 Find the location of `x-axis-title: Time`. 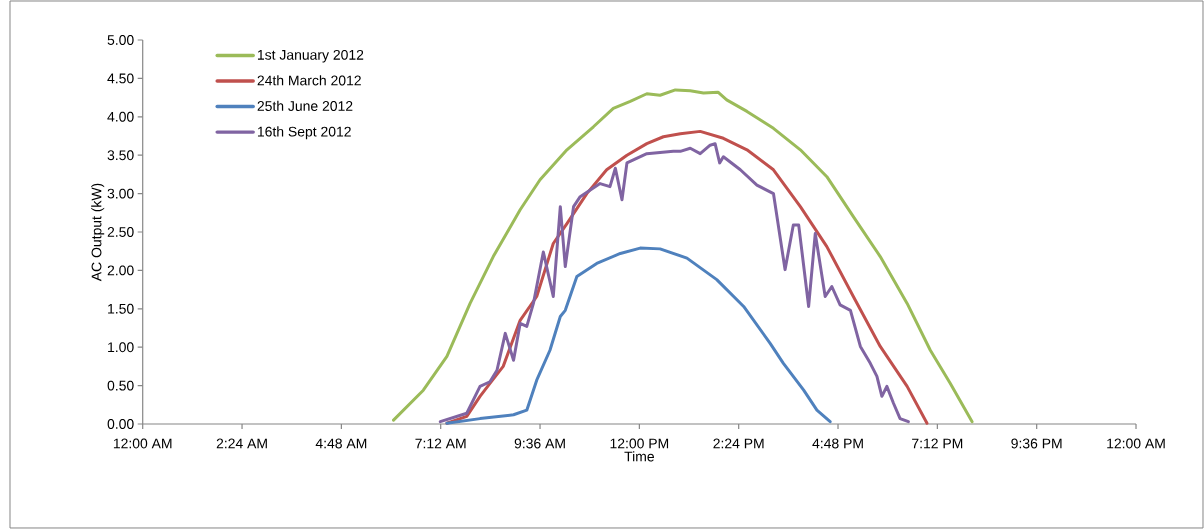

x-axis-title: Time is located at coordinates (639, 456).